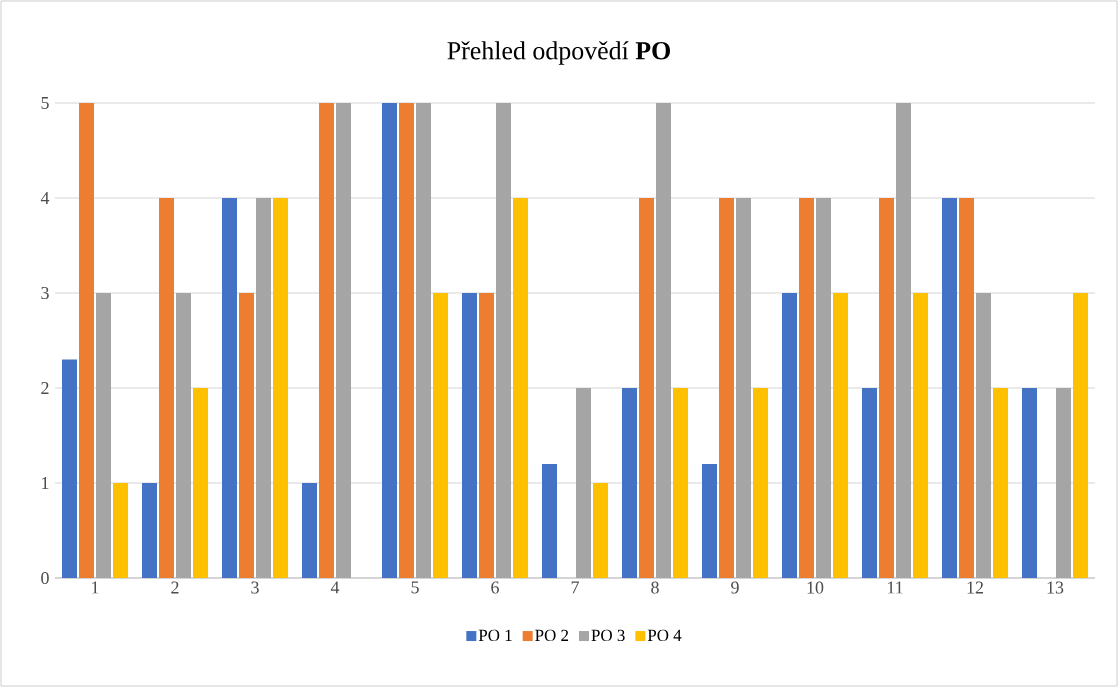 The width and height of the screenshot is (1118, 687). What do you see at coordinates (255, 587) in the screenshot?
I see `x-tick-label: 3` at bounding box center [255, 587].